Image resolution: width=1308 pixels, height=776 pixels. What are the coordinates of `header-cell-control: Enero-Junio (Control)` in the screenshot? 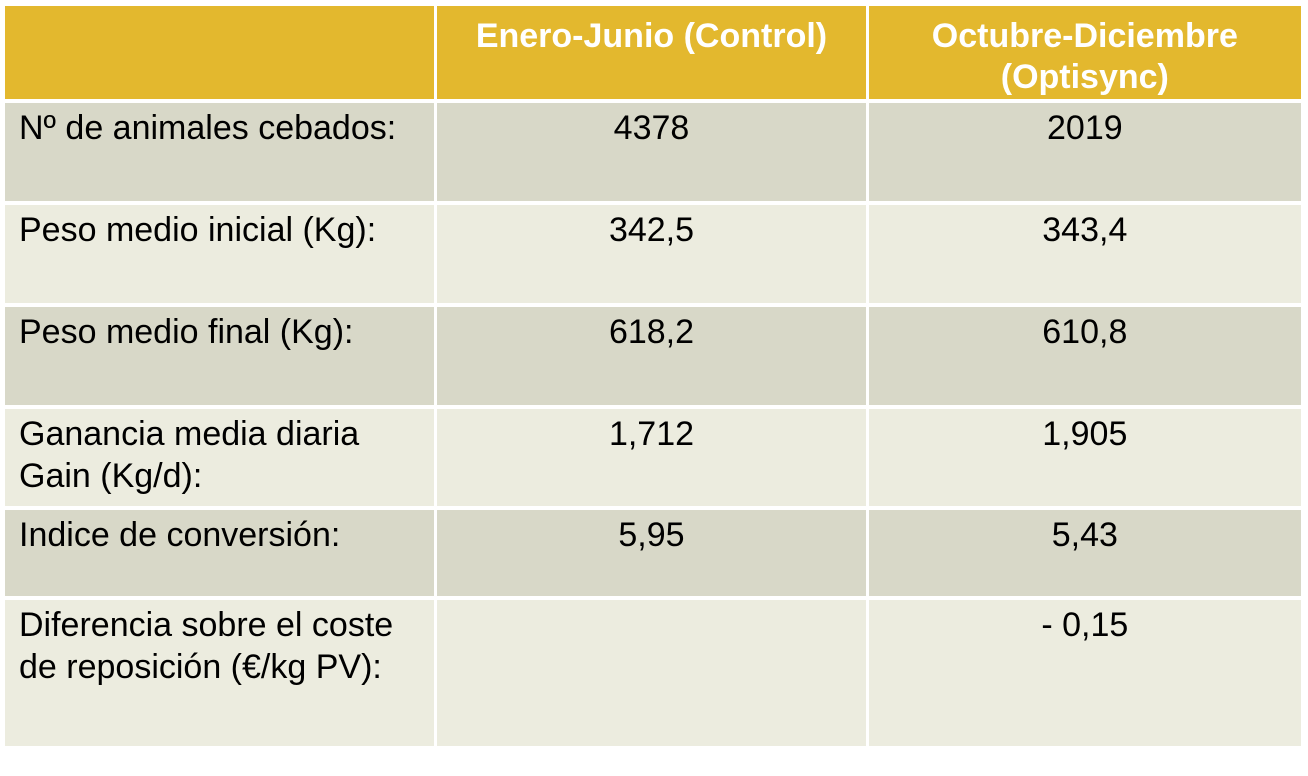 It's located at (651, 52).